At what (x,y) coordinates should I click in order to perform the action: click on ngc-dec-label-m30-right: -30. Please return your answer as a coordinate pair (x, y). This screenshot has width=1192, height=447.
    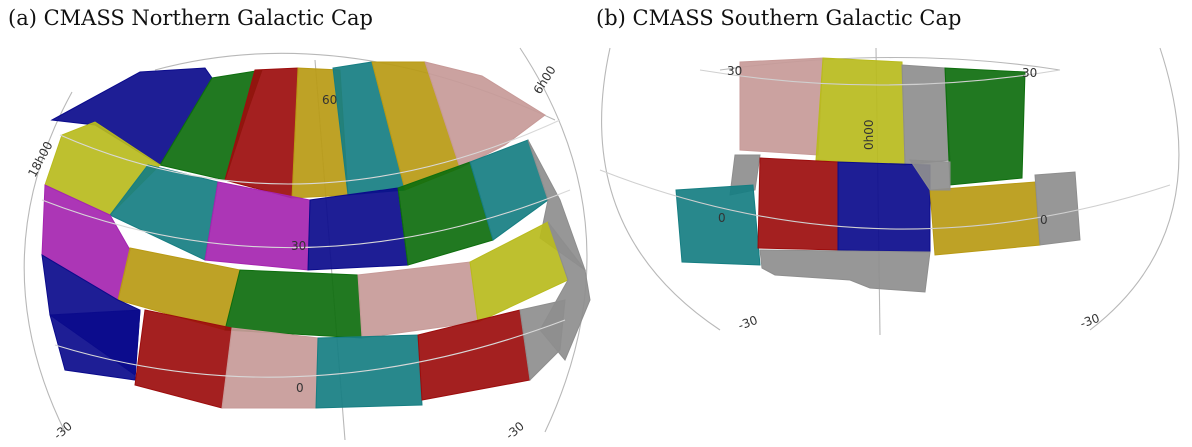
    Looking at the image, I should click on (515, 430).